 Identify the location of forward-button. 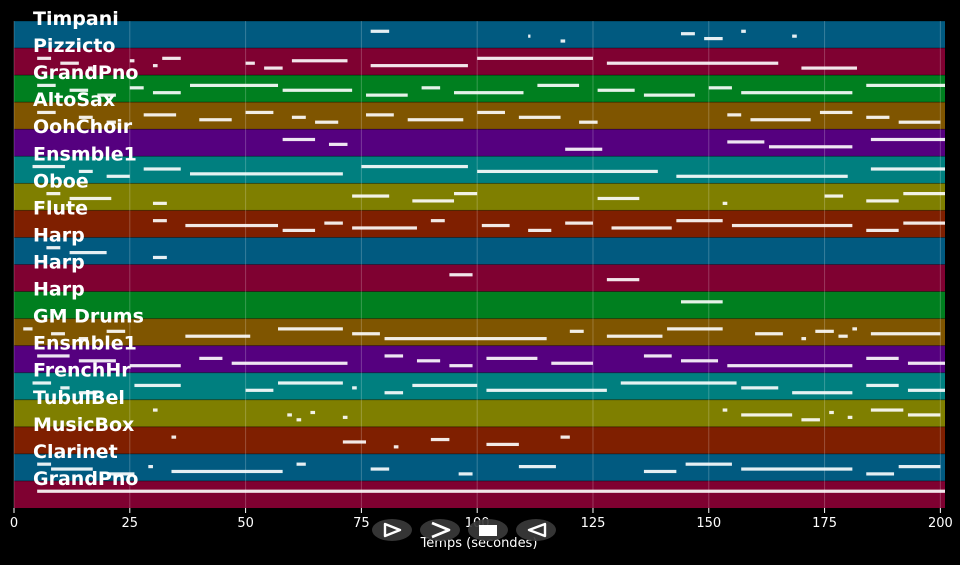
(440, 530).